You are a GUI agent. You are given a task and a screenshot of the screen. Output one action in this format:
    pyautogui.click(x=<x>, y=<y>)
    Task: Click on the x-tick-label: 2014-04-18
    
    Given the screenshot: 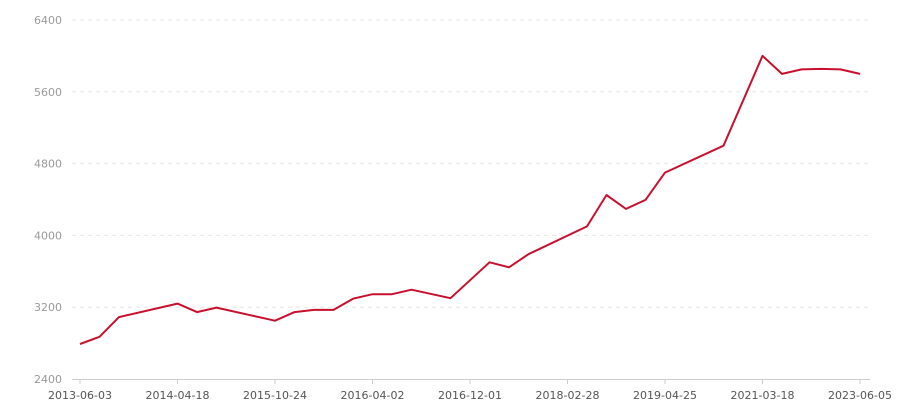 What is the action you would take?
    pyautogui.click(x=178, y=394)
    